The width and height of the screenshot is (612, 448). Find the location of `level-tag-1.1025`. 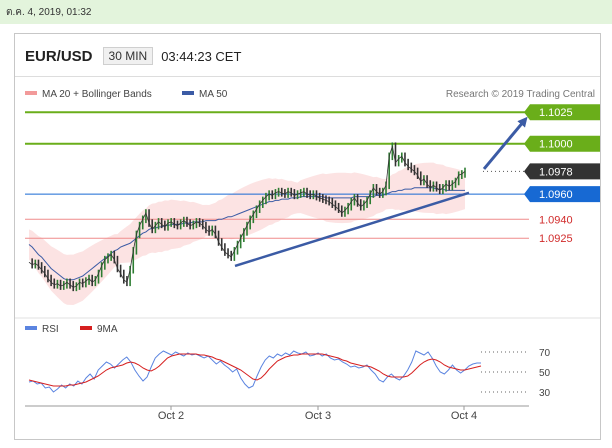

level-tag-1.1025 is located at coordinates (562, 112).